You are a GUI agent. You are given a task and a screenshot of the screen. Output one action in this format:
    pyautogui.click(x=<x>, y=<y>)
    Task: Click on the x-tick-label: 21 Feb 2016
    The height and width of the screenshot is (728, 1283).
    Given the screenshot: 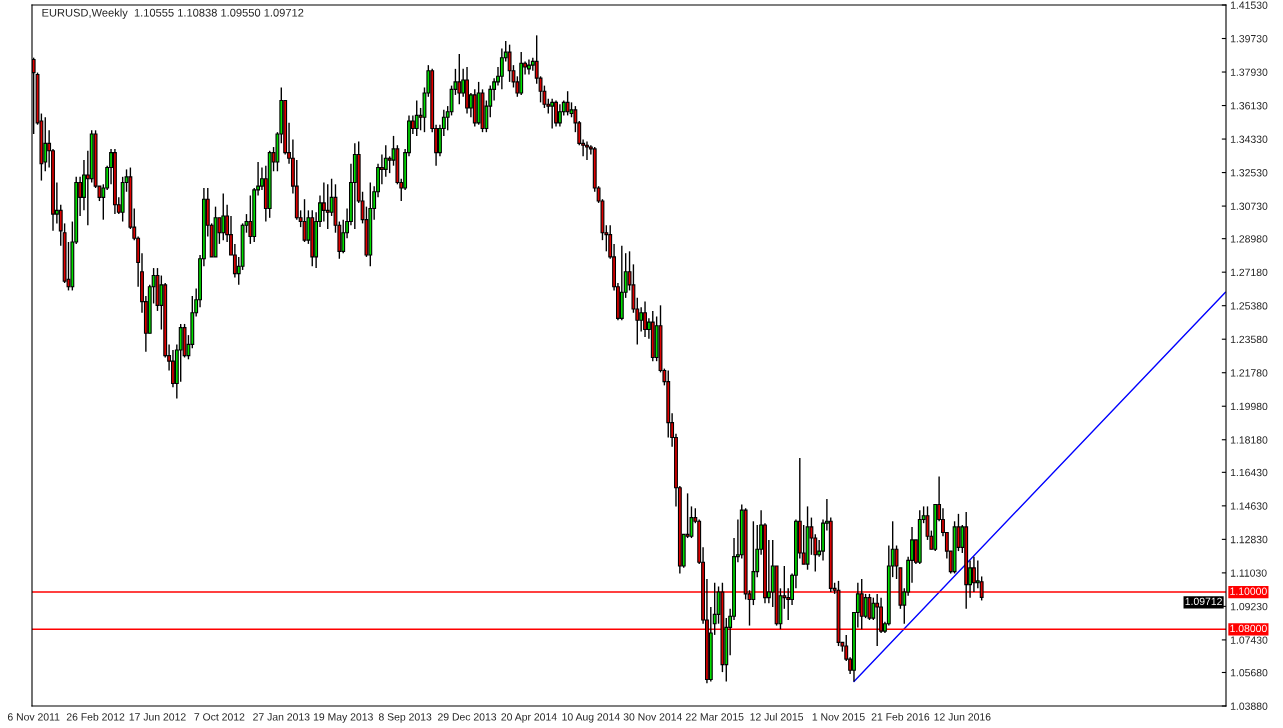 What is the action you would take?
    pyautogui.click(x=900, y=716)
    